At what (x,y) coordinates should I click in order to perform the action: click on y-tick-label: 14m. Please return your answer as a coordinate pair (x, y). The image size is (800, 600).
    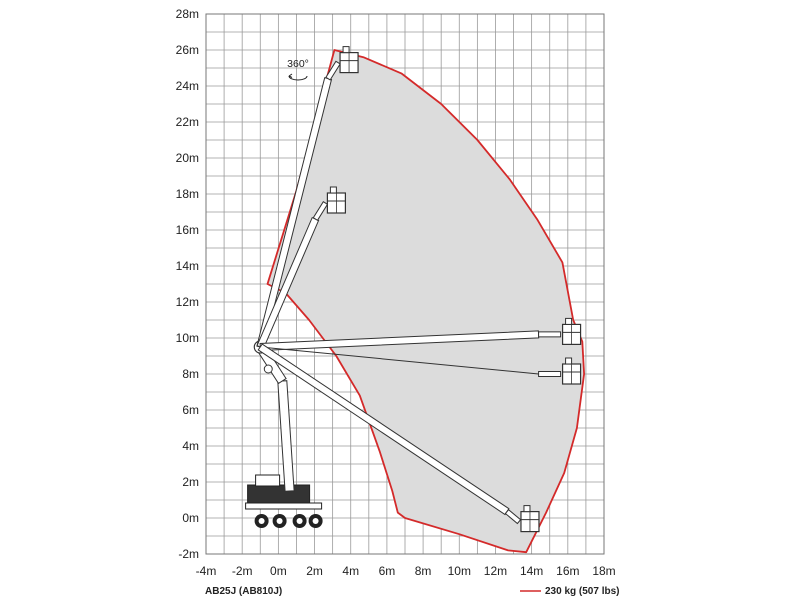
    Looking at the image, I should click on (187, 266).